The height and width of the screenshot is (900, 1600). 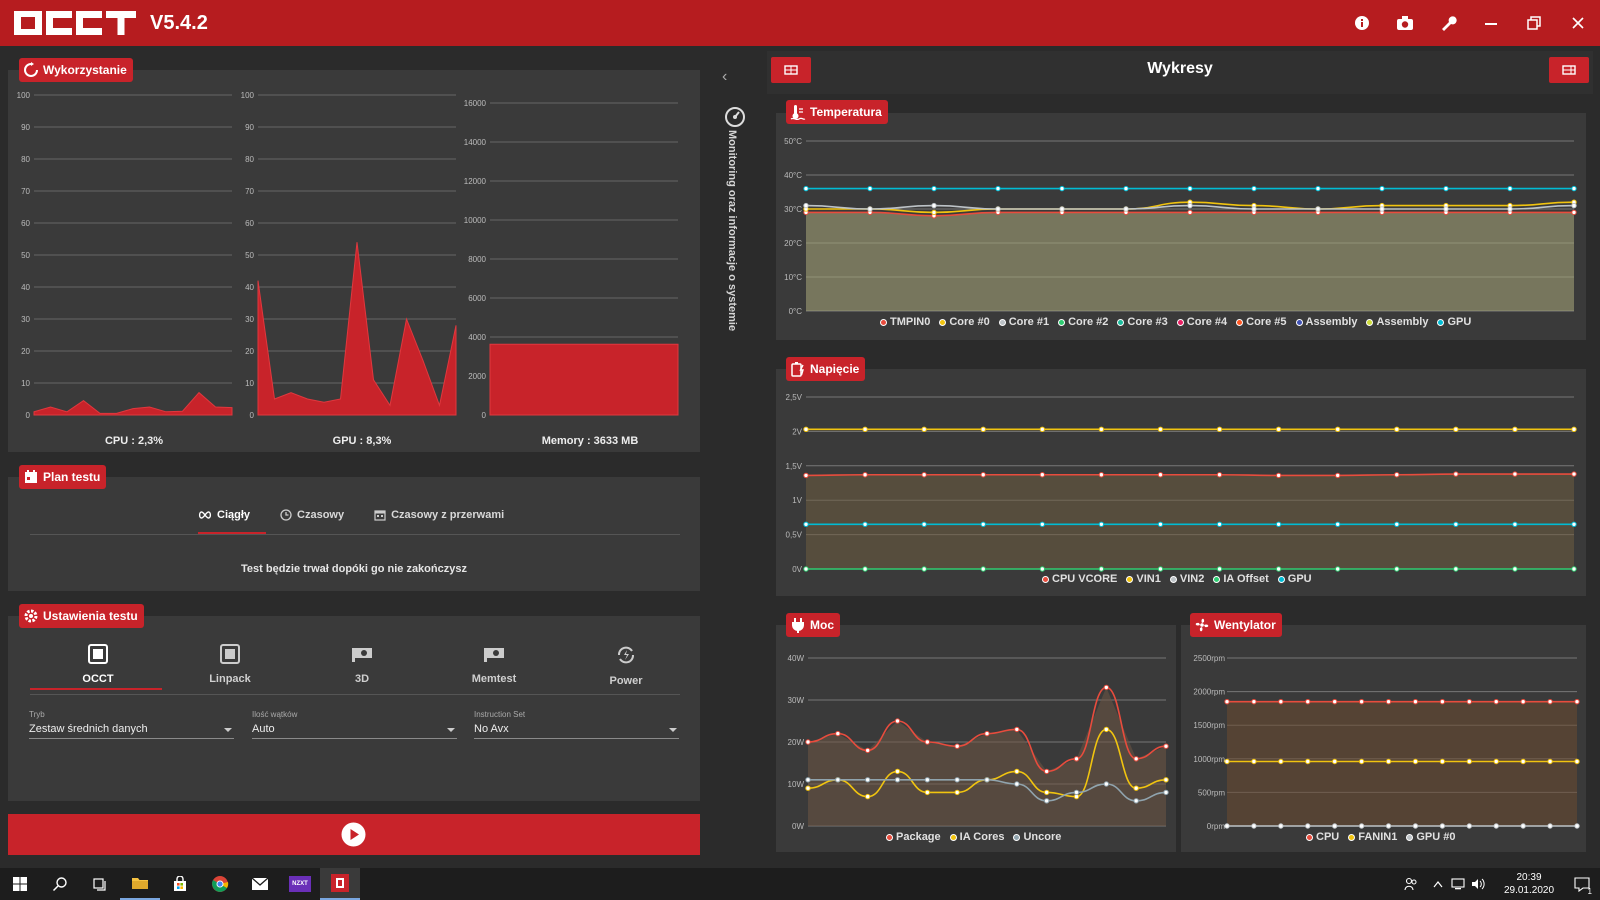 What do you see at coordinates (791, 70) in the screenshot?
I see `charts-layout-button-left` at bounding box center [791, 70].